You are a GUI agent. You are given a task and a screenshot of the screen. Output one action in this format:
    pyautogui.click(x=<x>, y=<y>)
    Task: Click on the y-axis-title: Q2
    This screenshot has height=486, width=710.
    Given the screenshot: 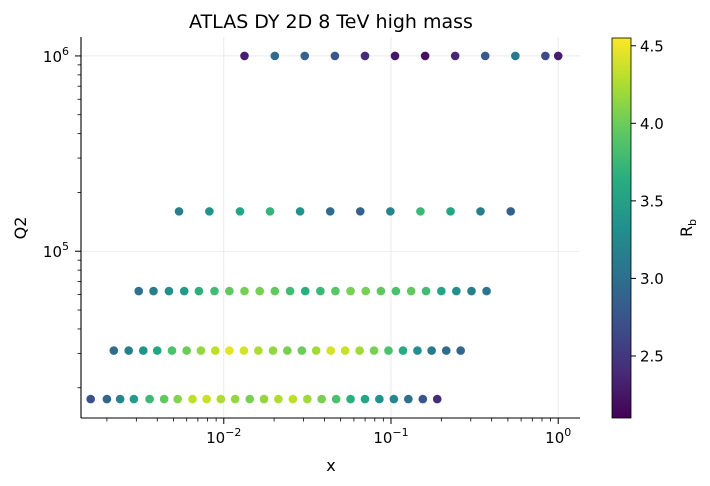 What is the action you would take?
    pyautogui.click(x=20, y=228)
    